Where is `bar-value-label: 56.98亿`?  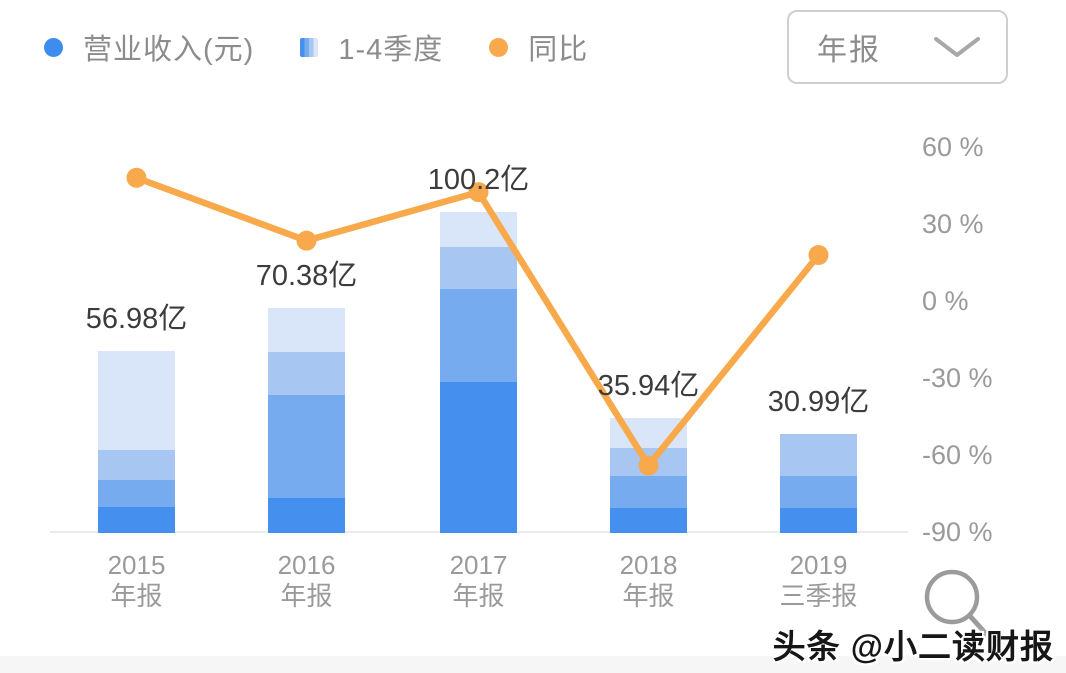 bar-value-label: 56.98亿 is located at coordinates (136, 318).